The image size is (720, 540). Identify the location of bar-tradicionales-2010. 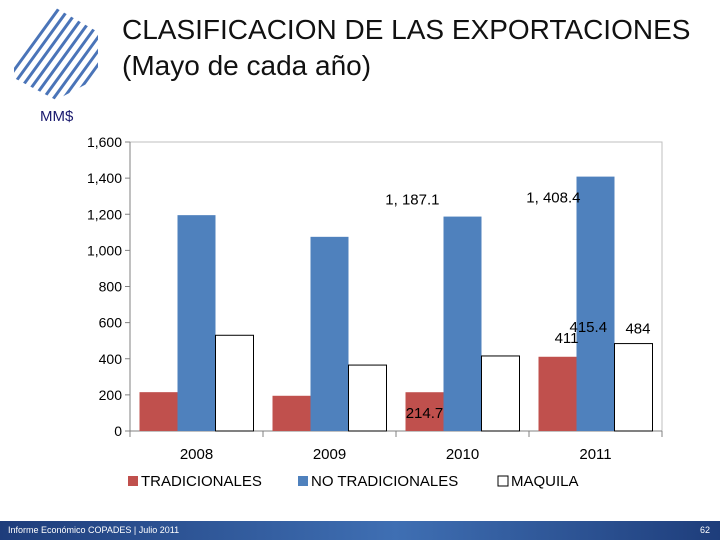
(424, 411).